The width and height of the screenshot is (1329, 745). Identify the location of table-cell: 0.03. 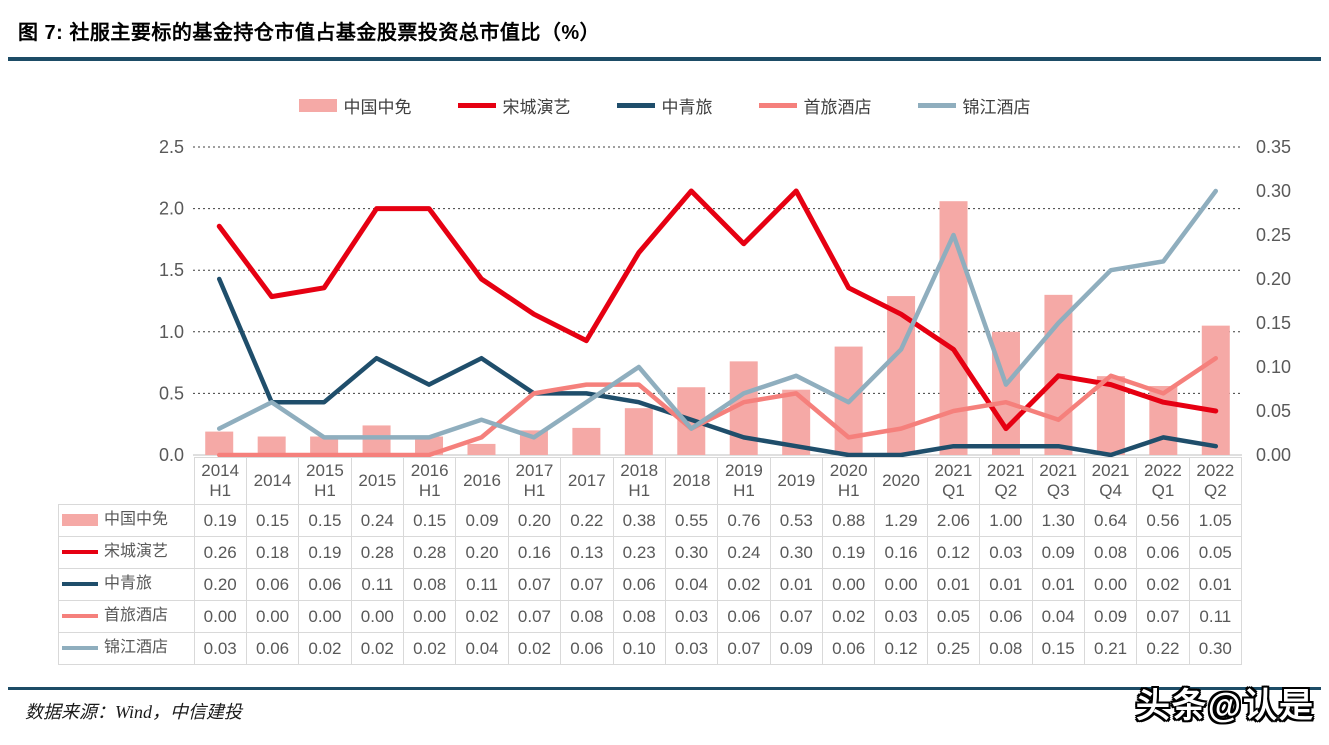
(691, 616).